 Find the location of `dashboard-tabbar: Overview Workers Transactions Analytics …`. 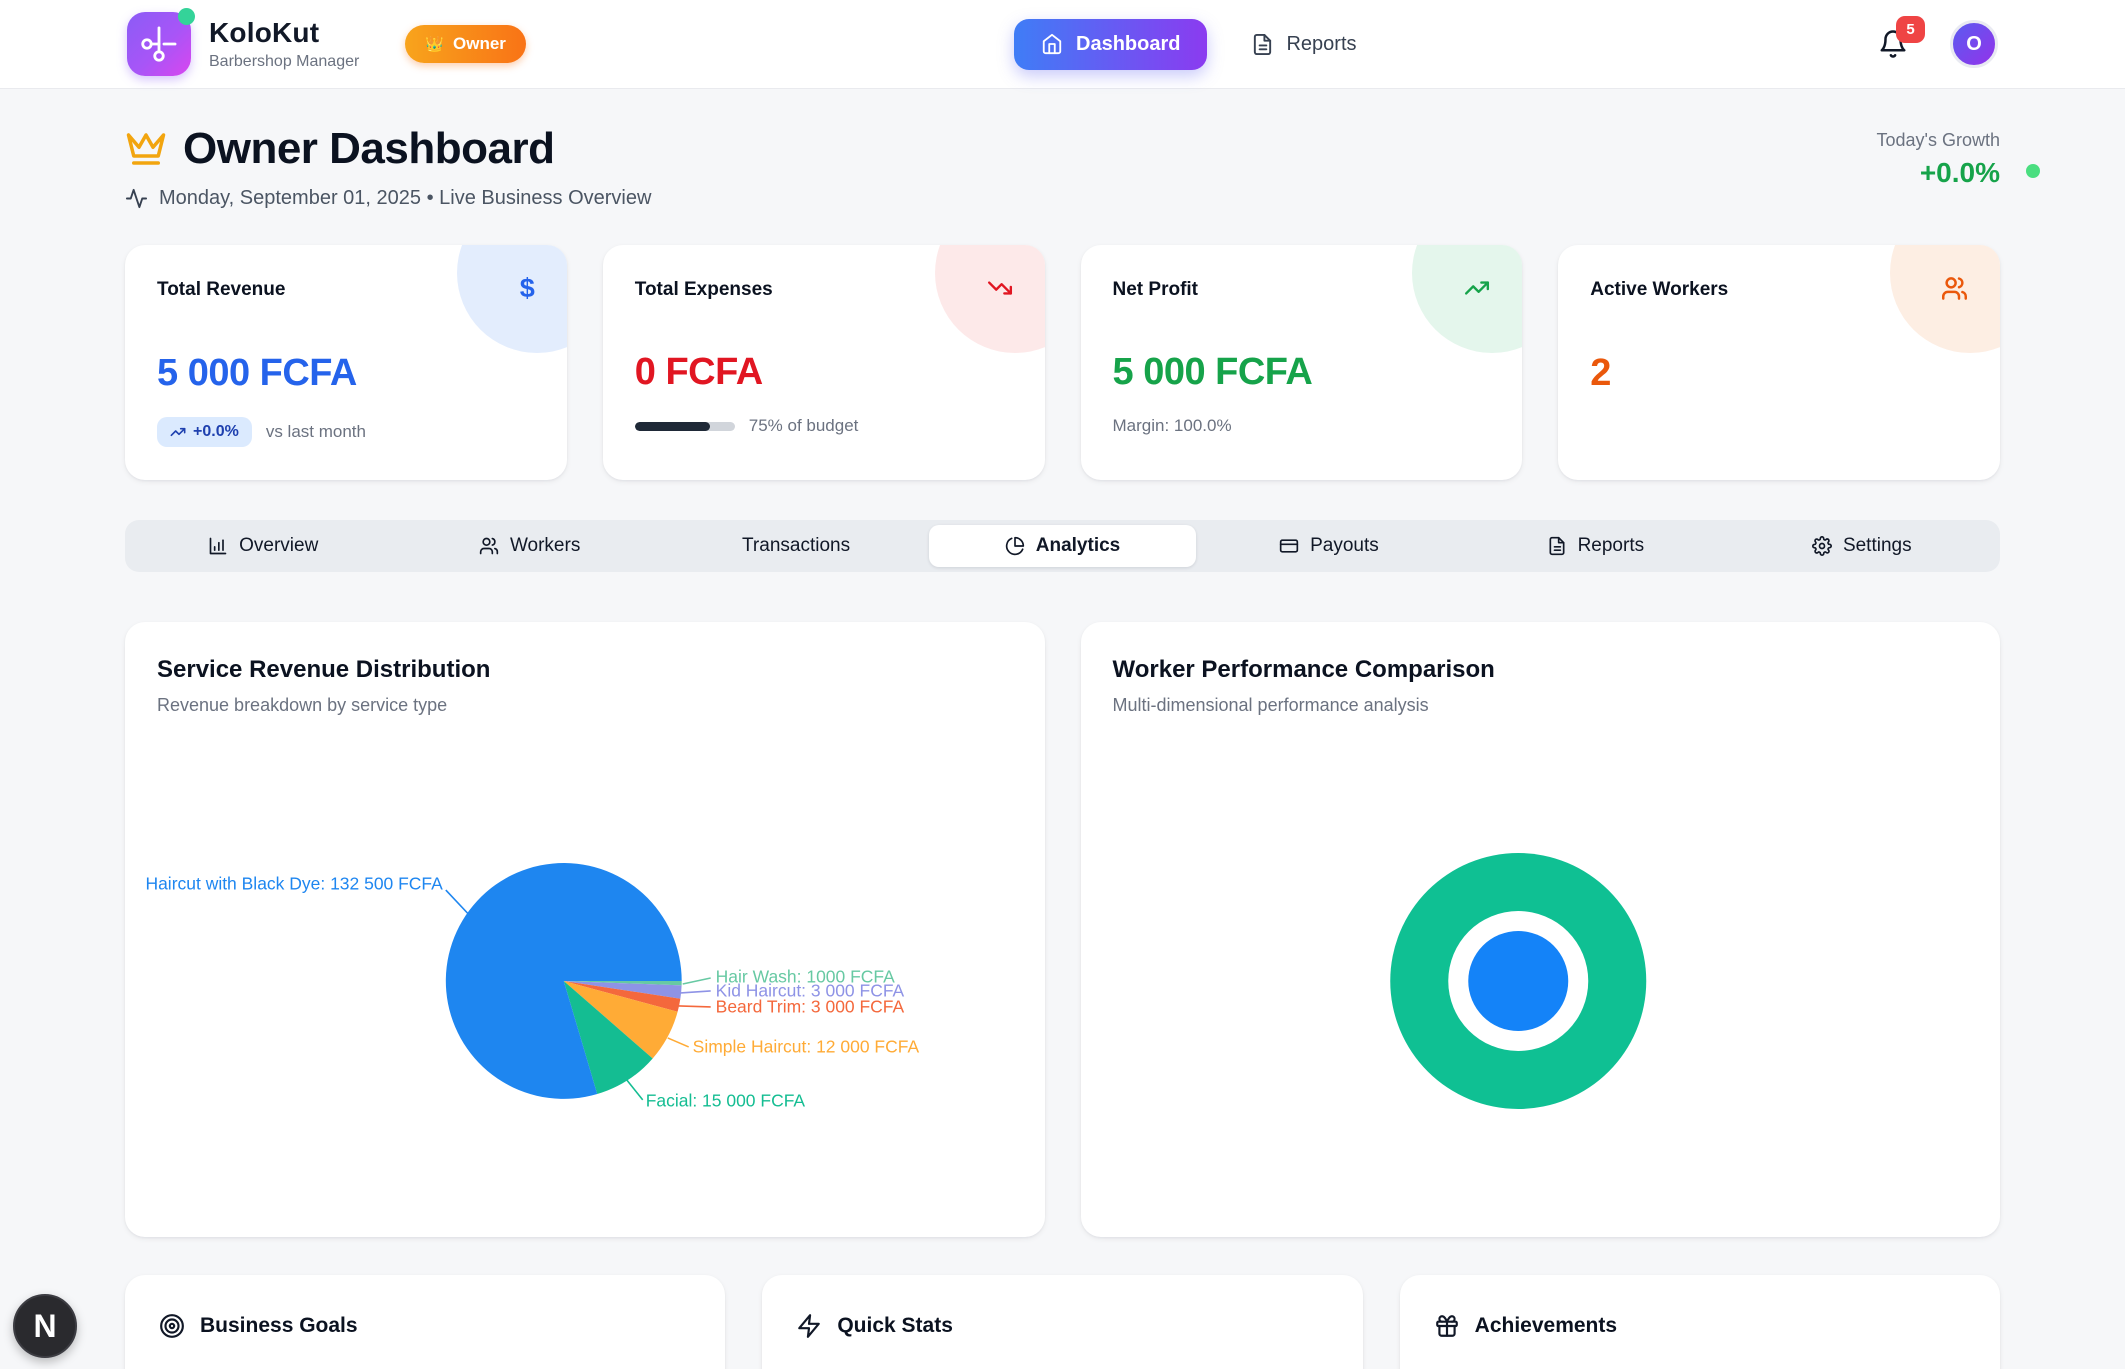

dashboard-tabbar: Overview Workers Transactions Analytics … is located at coordinates (1062, 546).